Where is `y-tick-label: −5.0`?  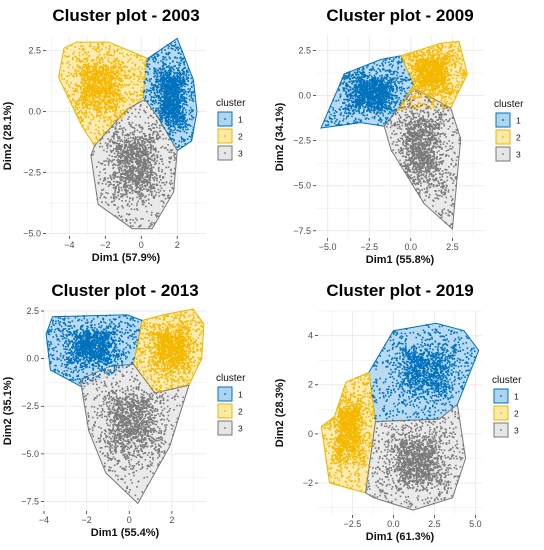 y-tick-label: −5.0 is located at coordinates (32, 234).